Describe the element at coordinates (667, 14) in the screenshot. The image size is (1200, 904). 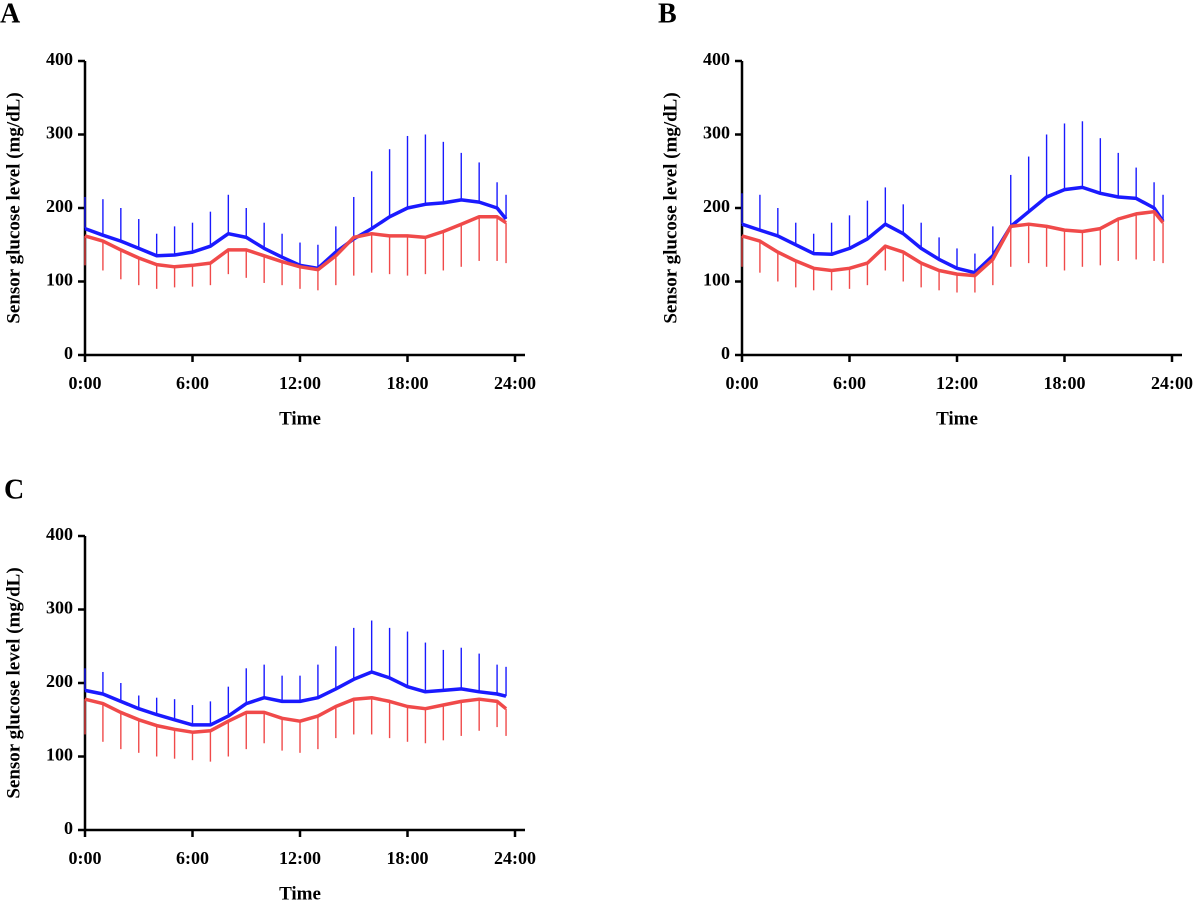
I see `panel-label: B` at that location.